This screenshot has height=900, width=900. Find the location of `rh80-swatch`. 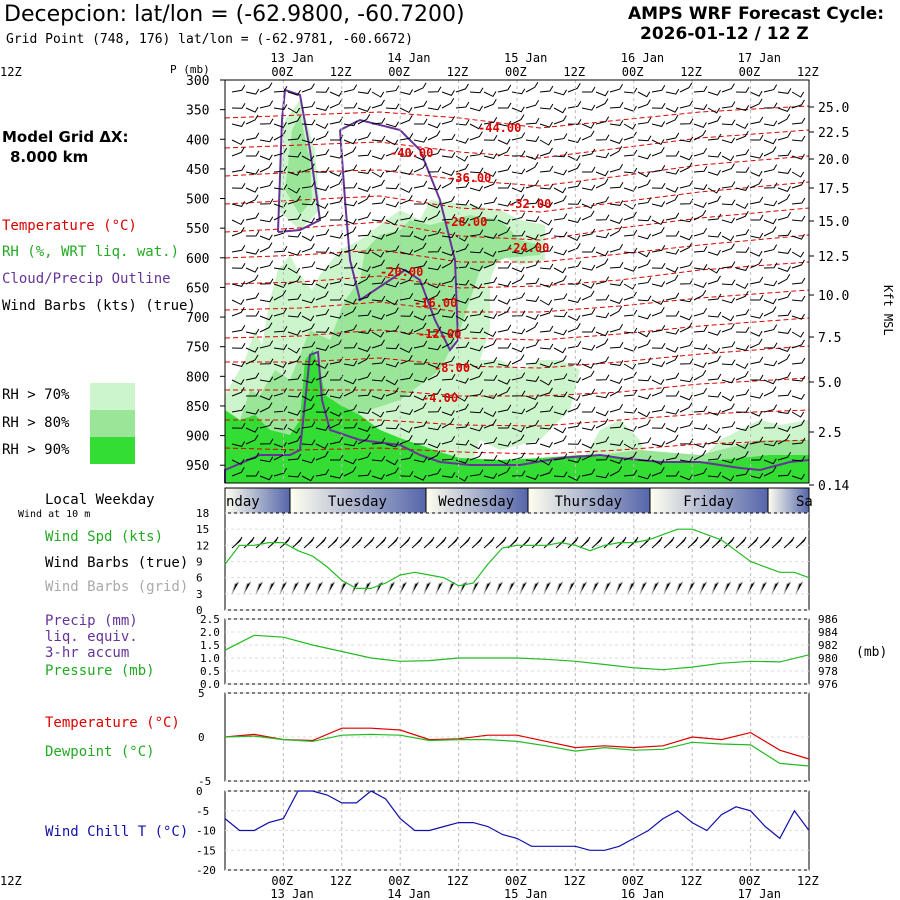

rh80-swatch is located at coordinates (112, 423).